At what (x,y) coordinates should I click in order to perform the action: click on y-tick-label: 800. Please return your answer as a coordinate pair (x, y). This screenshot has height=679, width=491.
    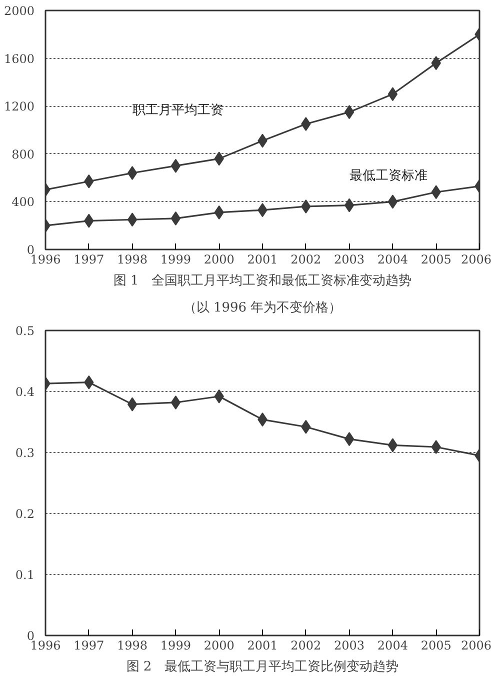
    Looking at the image, I should click on (23, 154).